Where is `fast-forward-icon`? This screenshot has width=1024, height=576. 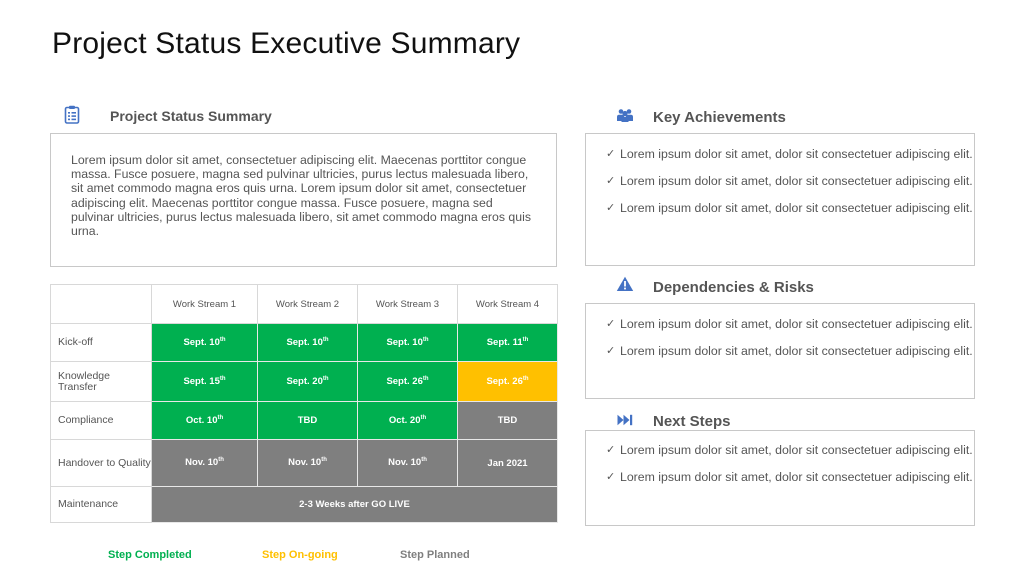
fast-forward-icon is located at coordinates (625, 420).